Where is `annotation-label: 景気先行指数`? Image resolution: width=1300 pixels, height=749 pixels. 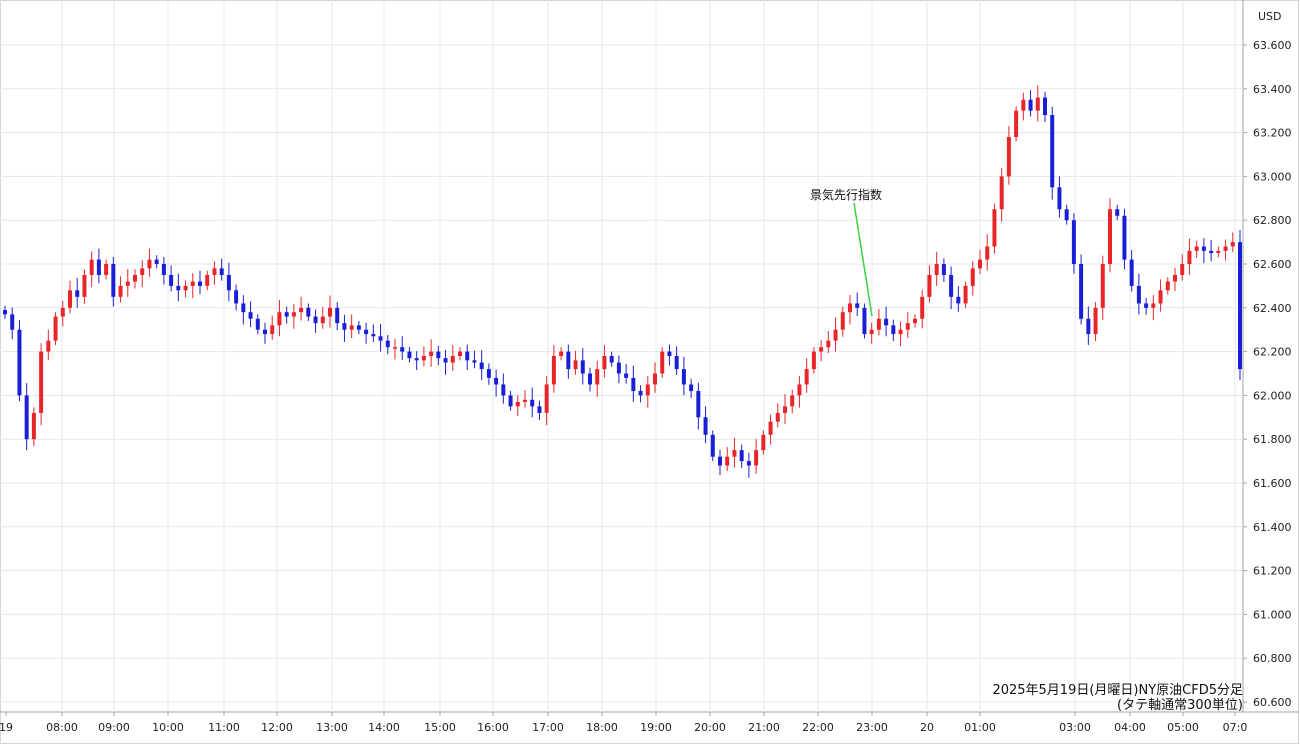
annotation-label: 景気先行指数 is located at coordinates (846, 194).